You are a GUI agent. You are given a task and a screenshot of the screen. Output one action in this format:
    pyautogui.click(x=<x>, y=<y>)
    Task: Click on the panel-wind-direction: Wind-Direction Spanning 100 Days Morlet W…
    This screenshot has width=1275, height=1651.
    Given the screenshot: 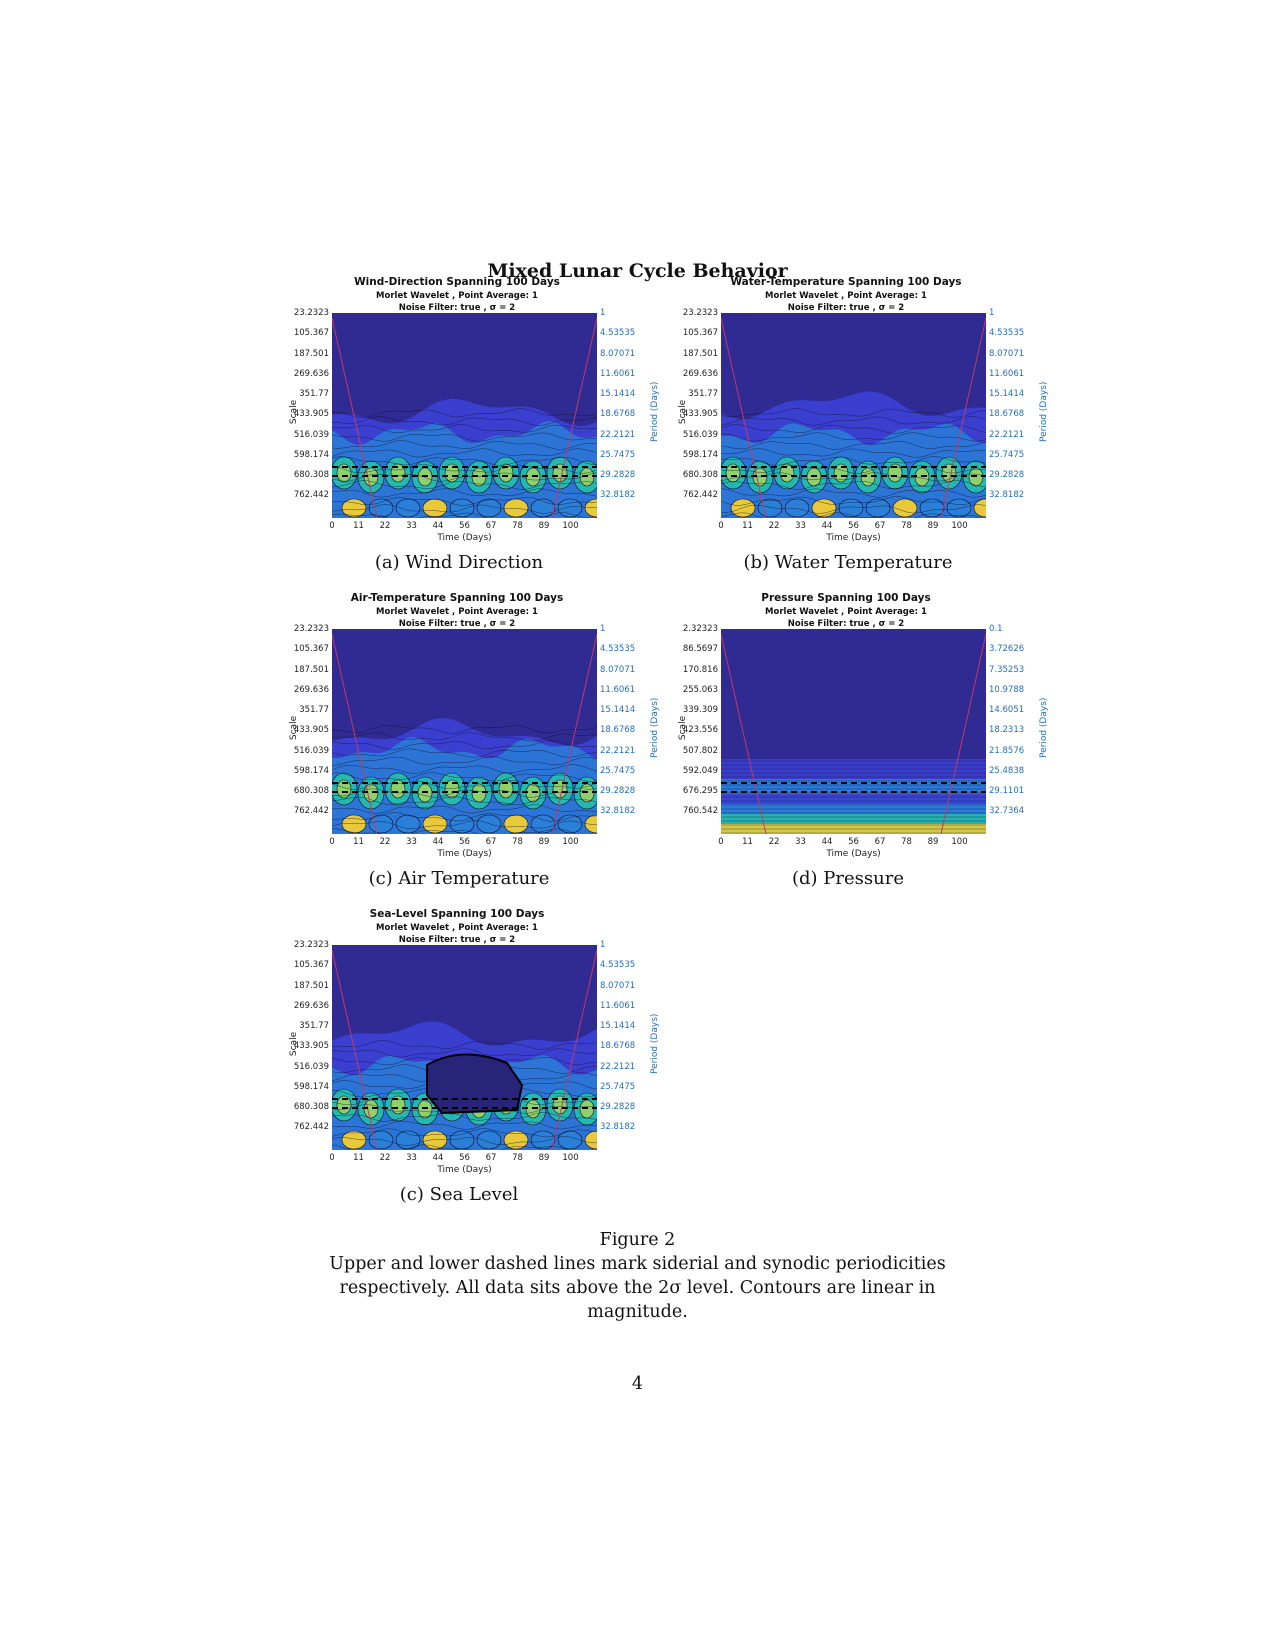 What is the action you would take?
    pyautogui.click(x=477, y=416)
    